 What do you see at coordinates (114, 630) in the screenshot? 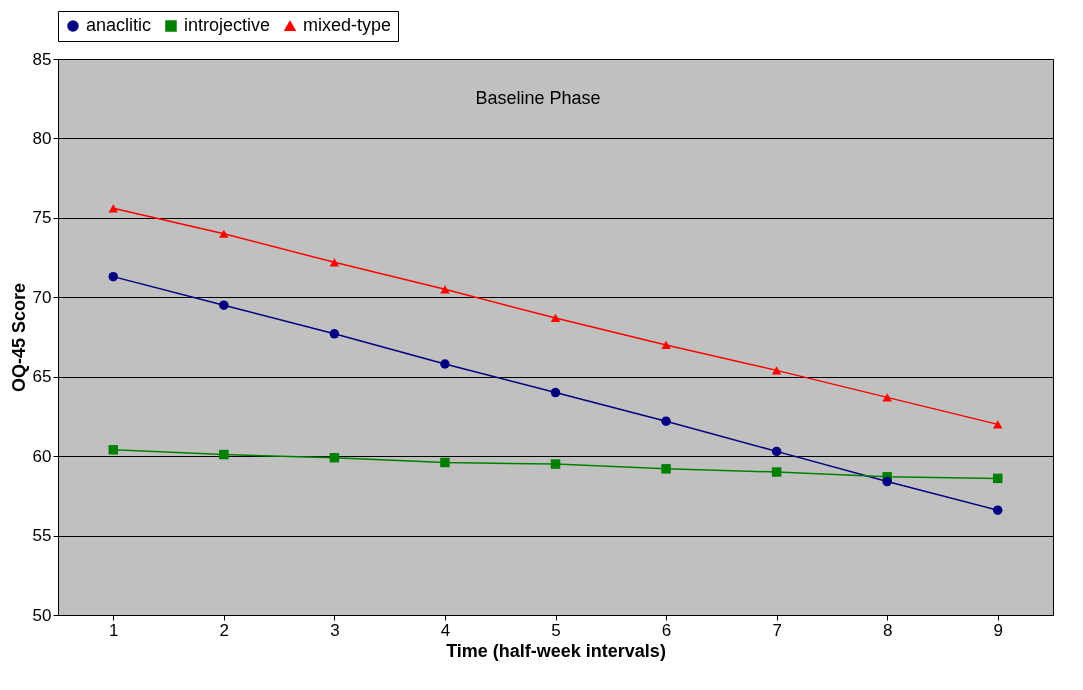
I see `x-tick-label: 1` at bounding box center [114, 630].